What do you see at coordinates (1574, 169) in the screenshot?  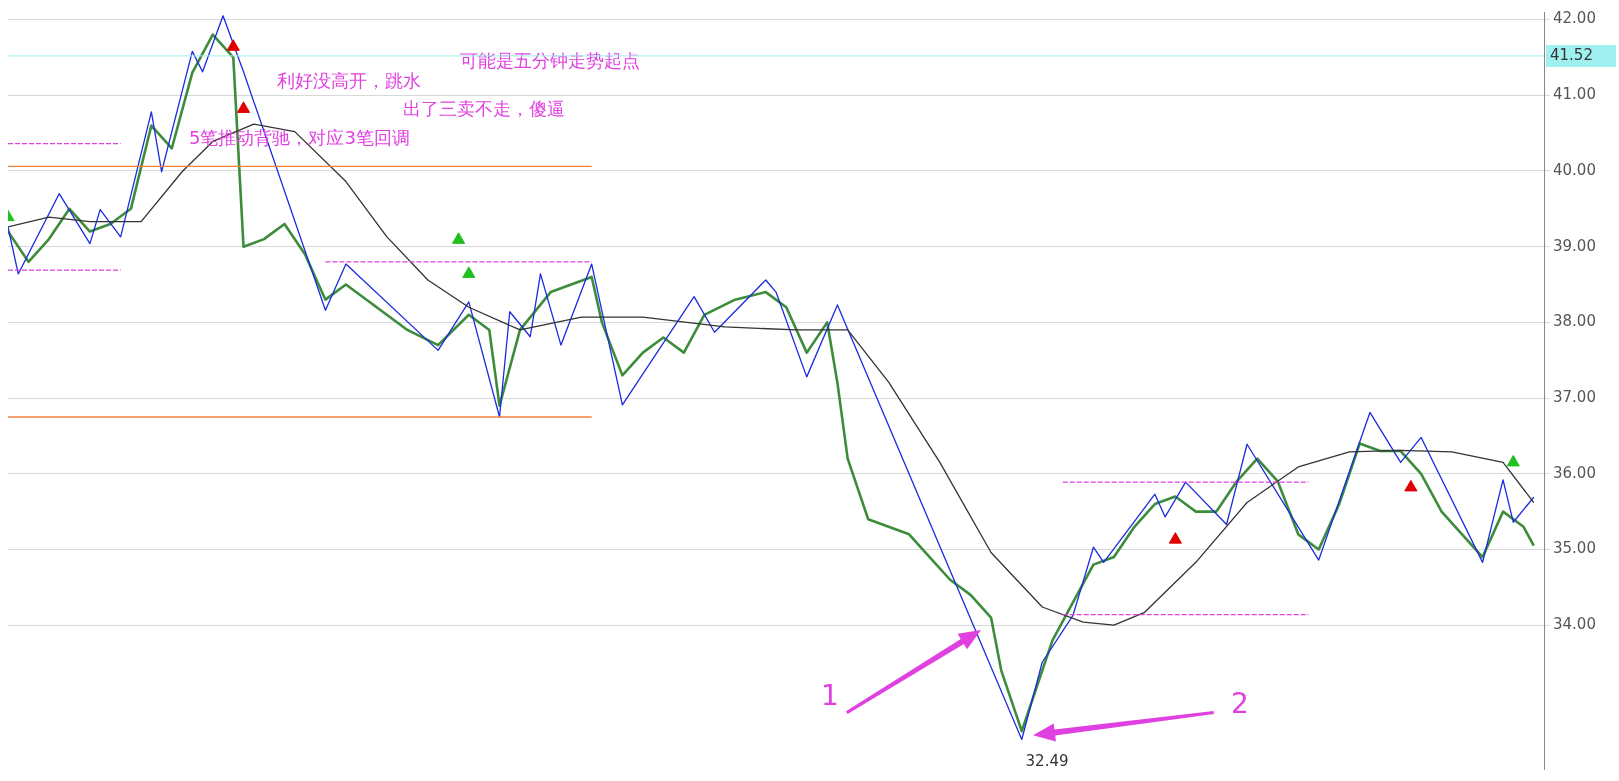 I see `y-tick-label: 40.00` at bounding box center [1574, 169].